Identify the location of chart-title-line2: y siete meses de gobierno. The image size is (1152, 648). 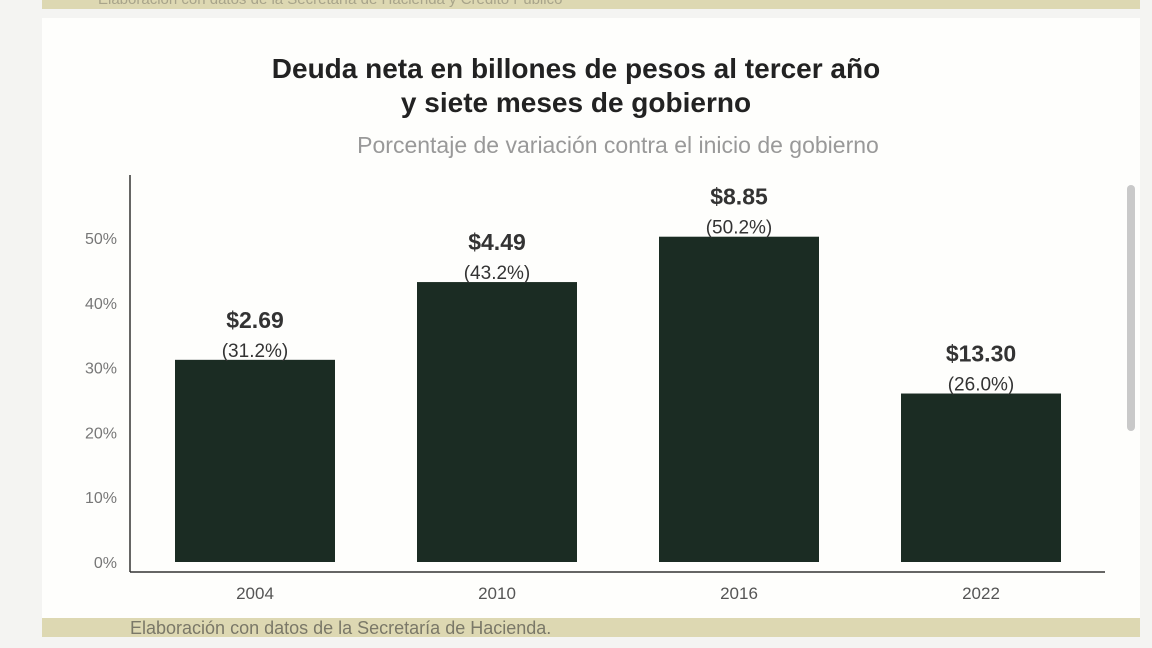
(576, 102).